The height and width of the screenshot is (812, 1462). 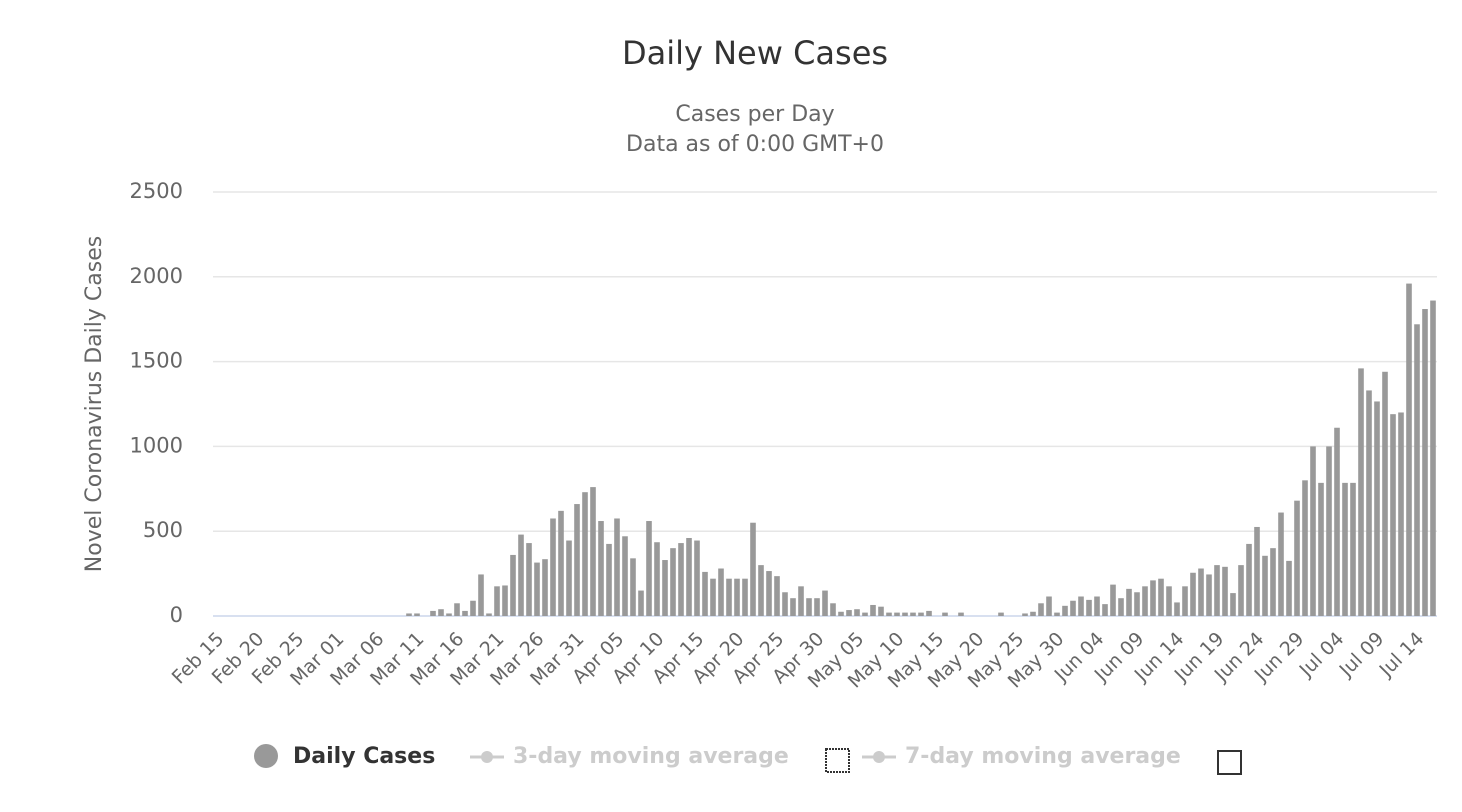 I want to click on legend-label: 7-day moving average, so click(x=1043, y=756).